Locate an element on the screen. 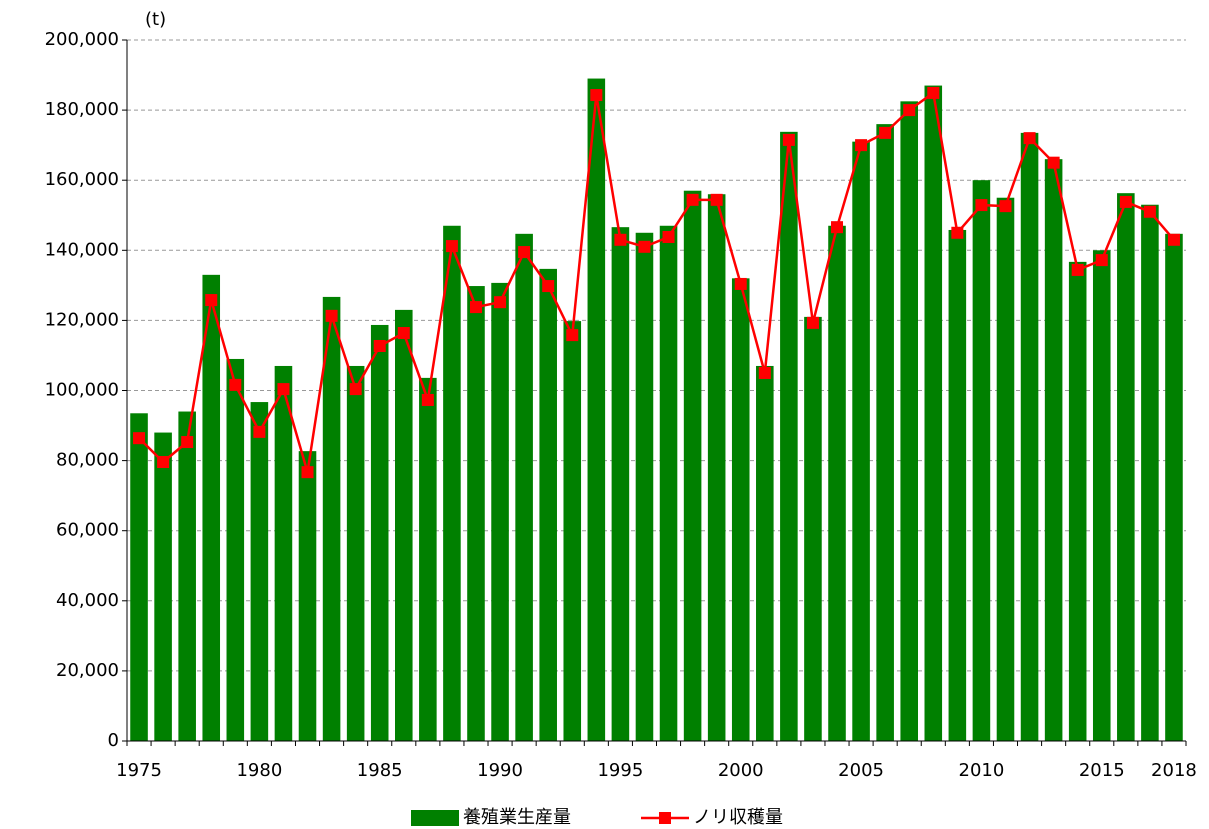  x-tick-label: 1985 is located at coordinates (380, 770).